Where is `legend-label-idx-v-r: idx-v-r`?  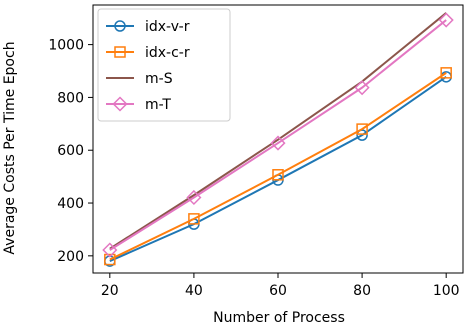
legend-label-idx-v-r: idx-v-r is located at coordinates (167, 27).